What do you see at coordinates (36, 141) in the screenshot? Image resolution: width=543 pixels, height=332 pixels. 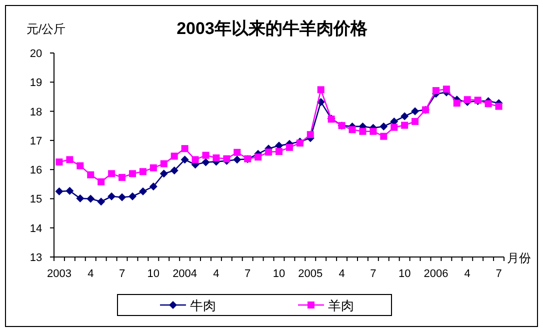 I see `y-tick-label: 17` at bounding box center [36, 141].